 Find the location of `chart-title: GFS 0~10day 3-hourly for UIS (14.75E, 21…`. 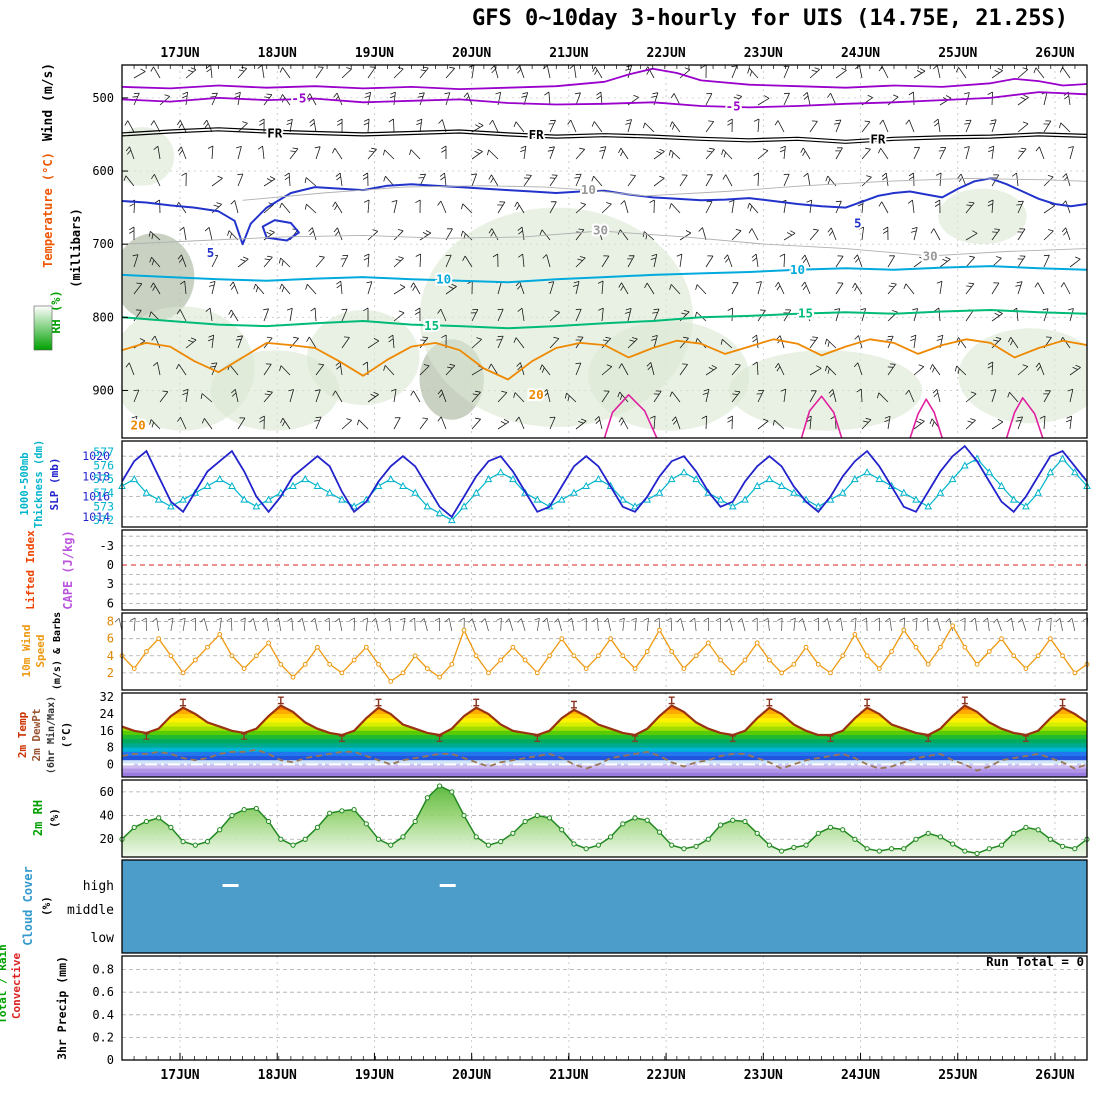

chart-title: GFS 0~10day 3-hourly for UIS (14.75E, 21… is located at coordinates (770, 18).